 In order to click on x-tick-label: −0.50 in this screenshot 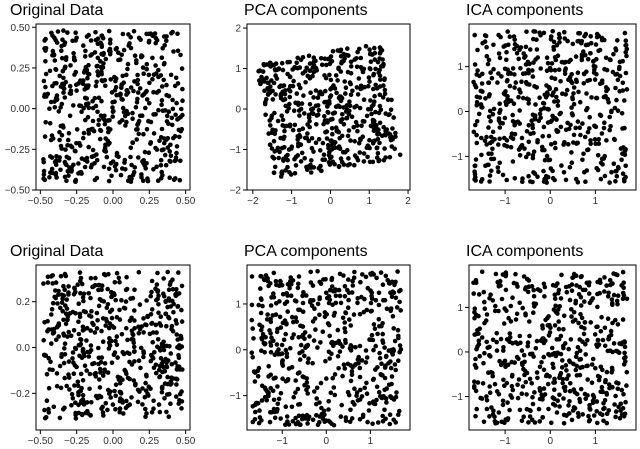, I will do `click(41, 201)`.